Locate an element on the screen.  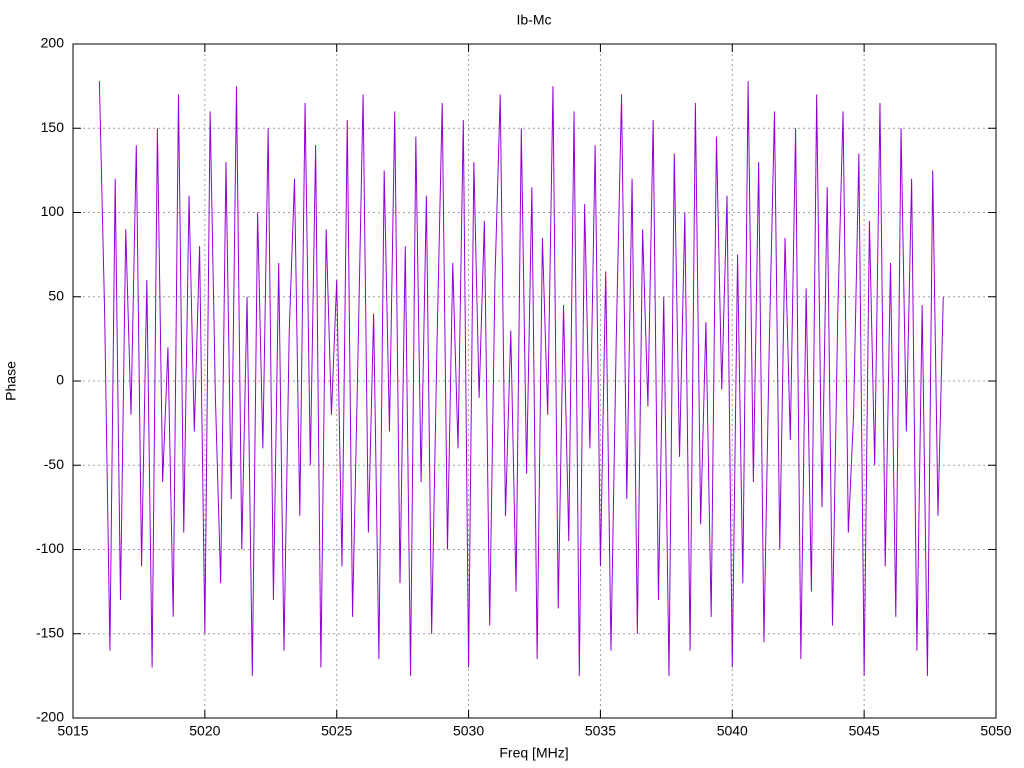
y-tick-label: 50 is located at coordinates (56, 295).